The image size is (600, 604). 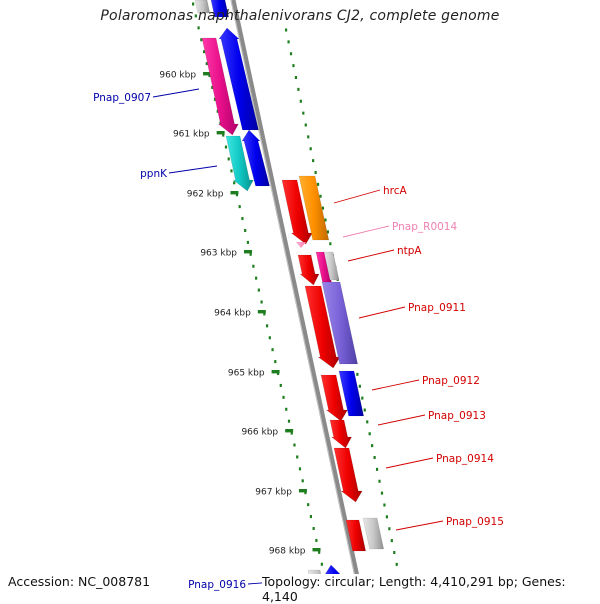 What do you see at coordinates (273, 493) in the screenshot?
I see `ruler-label: 967 kbp` at bounding box center [273, 493].